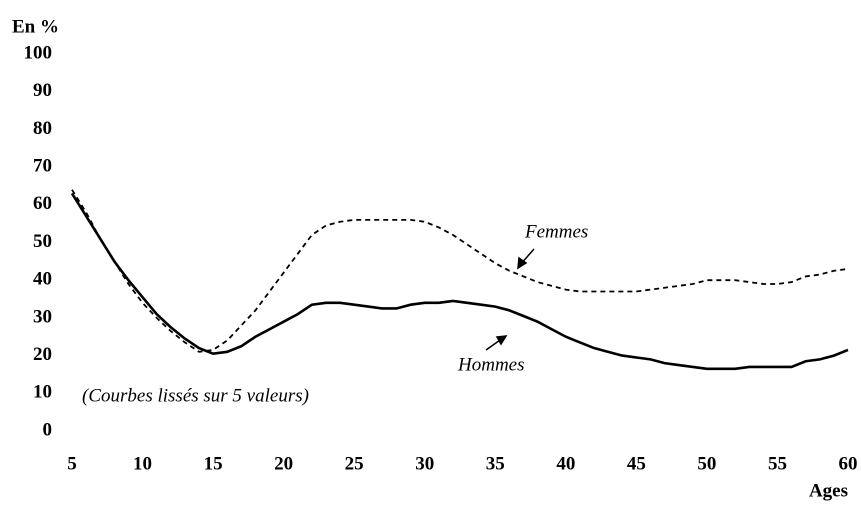 The width and height of the screenshot is (861, 505). I want to click on series-label: Femmes, so click(556, 231).